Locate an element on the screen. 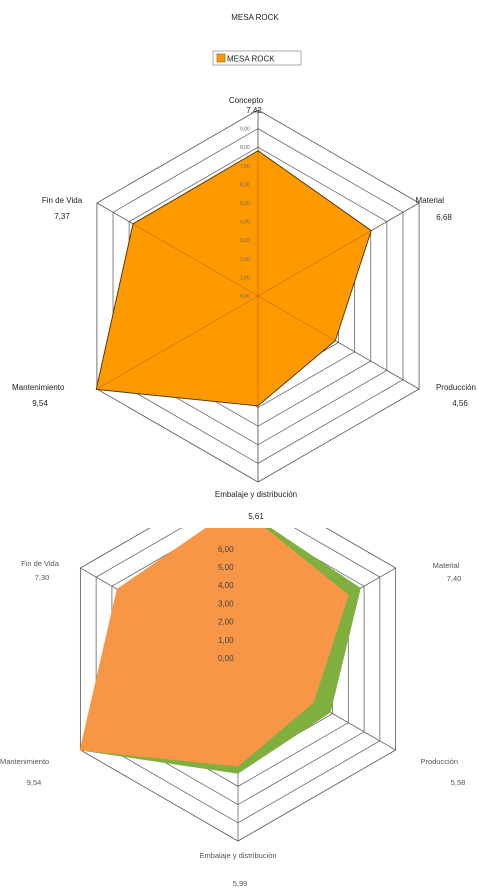  value-label: 7,37 is located at coordinates (62, 216).